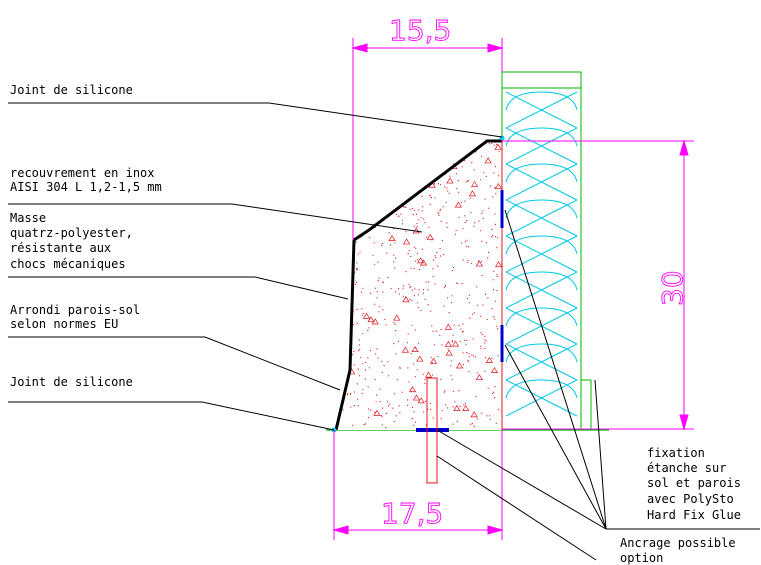 The height and width of the screenshot is (565, 761). What do you see at coordinates (686, 468) in the screenshot?
I see `label-fixing-line2: étanche sur` at bounding box center [686, 468].